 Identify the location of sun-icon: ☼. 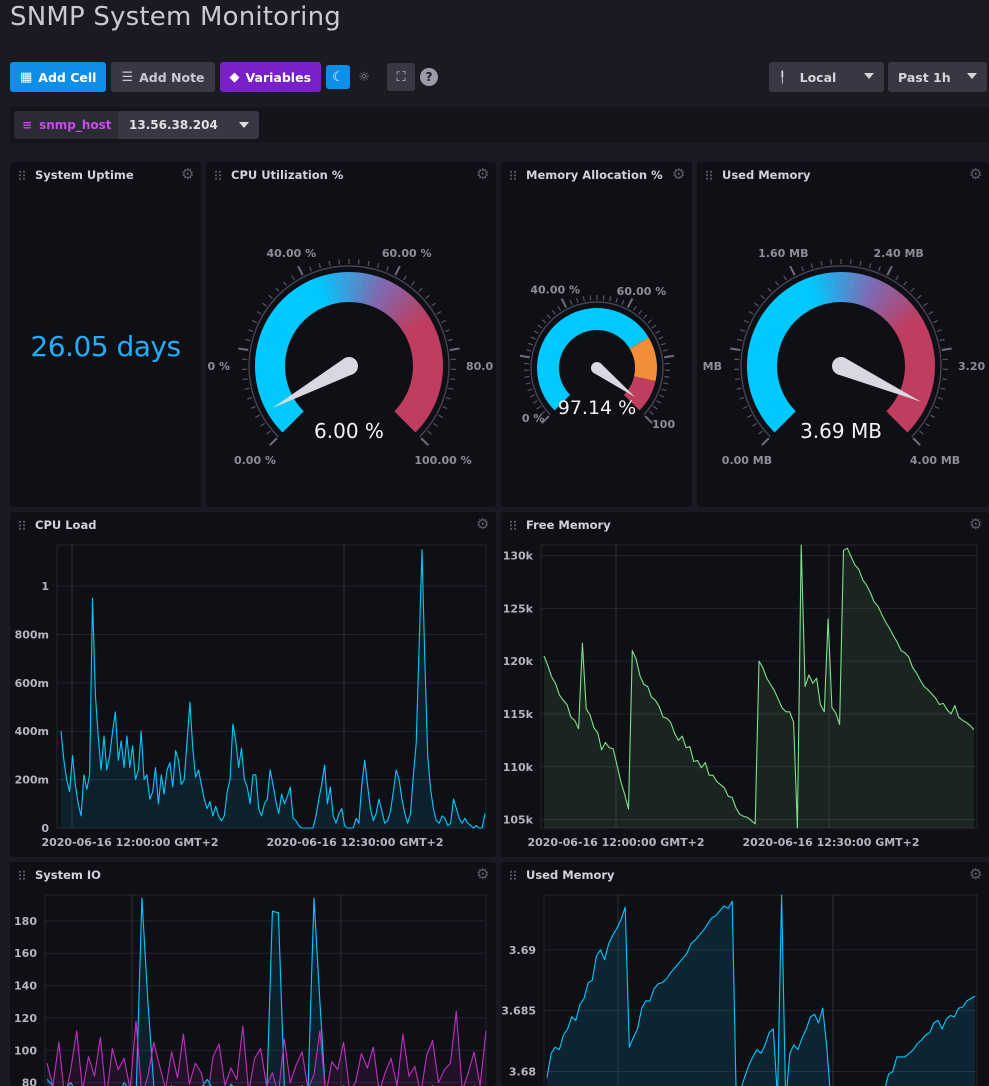
(364, 77).